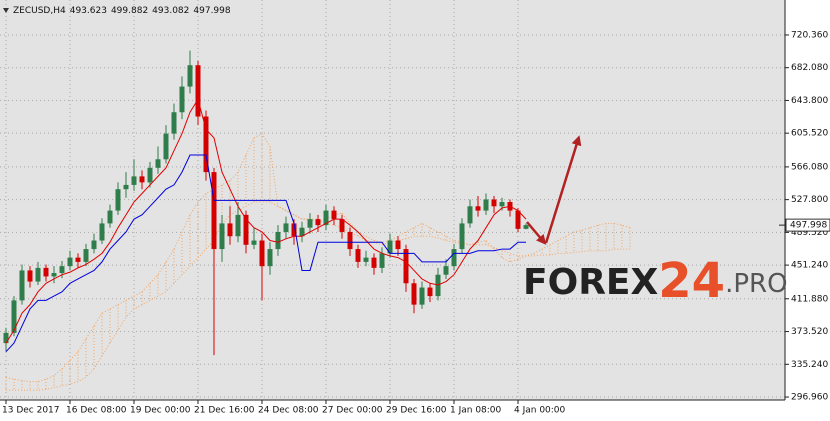 The width and height of the screenshot is (830, 421). Describe the element at coordinates (809, 35) in the screenshot. I see `y-tick-label: 720.360` at that location.